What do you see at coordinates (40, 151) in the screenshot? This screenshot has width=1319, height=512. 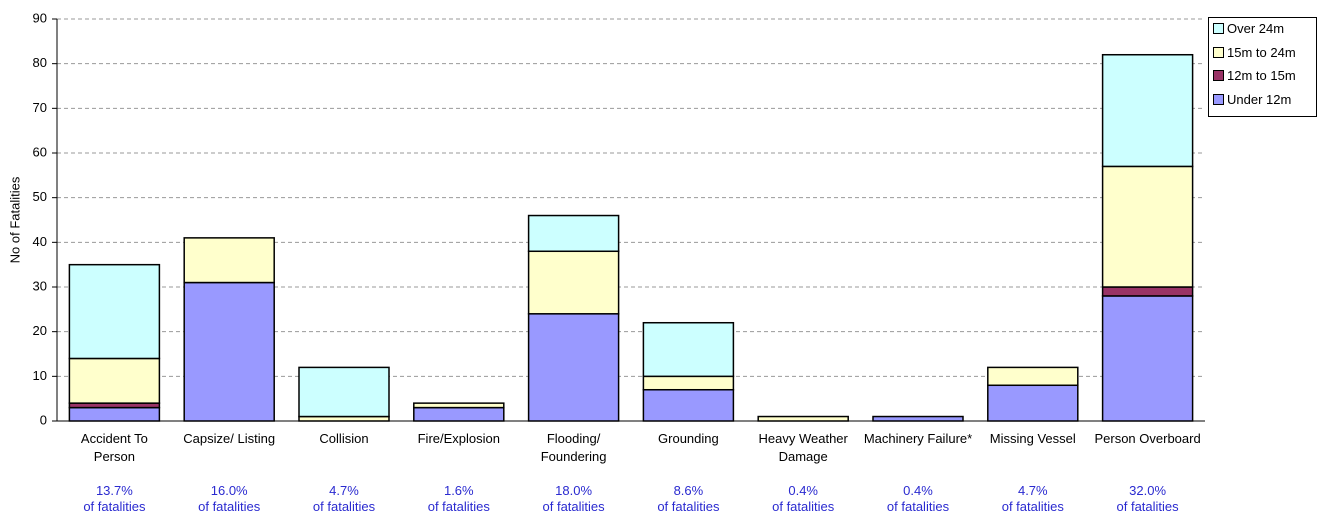 I see `y-tick-label: 60` at bounding box center [40, 151].